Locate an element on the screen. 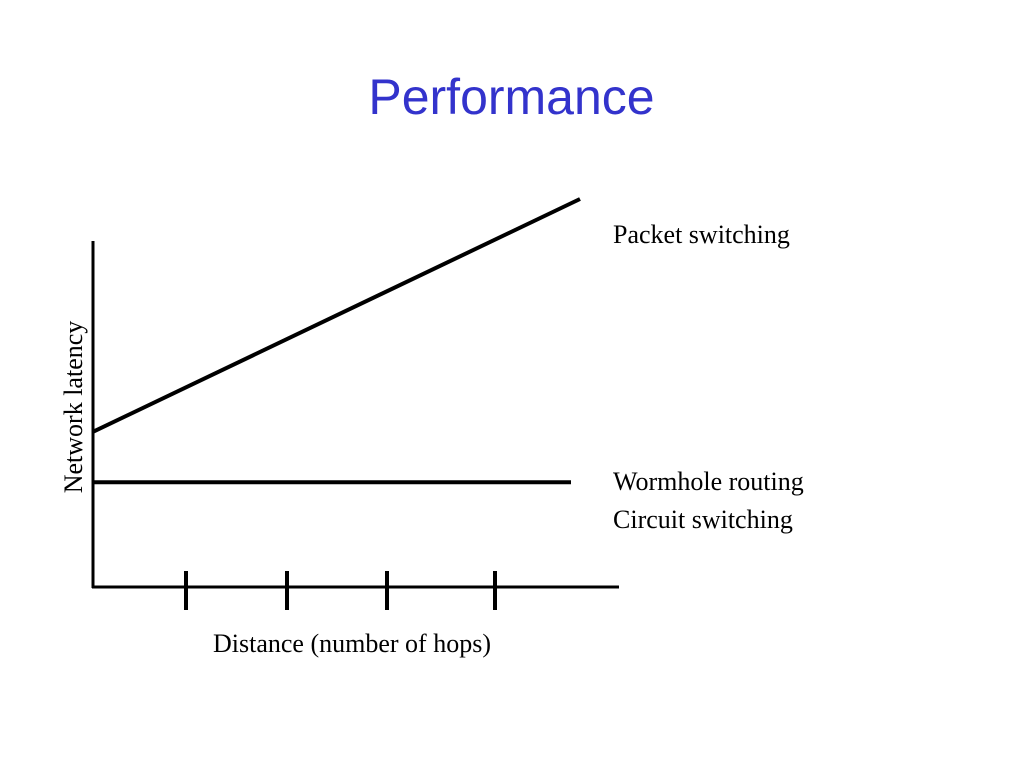 The image size is (1023, 767). series-label: Packet switching is located at coordinates (701, 234).